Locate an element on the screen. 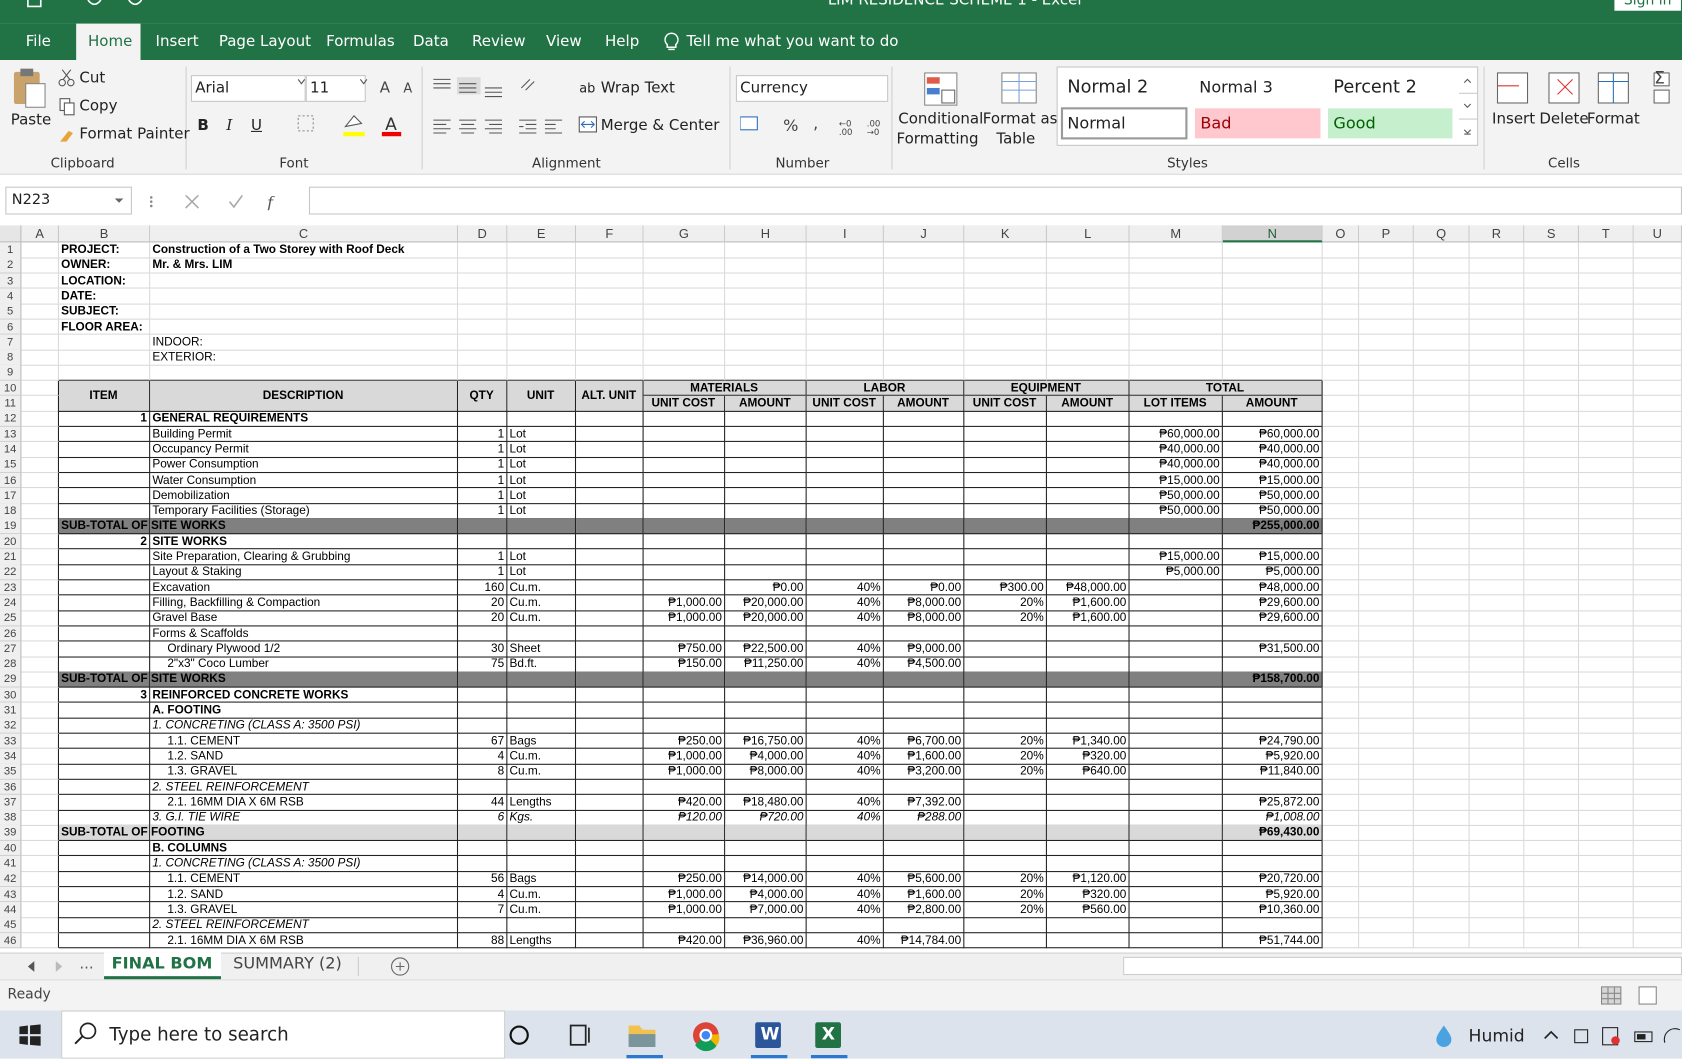 The image size is (1682, 1059). horizontal-scrollbar is located at coordinates (1402, 966).